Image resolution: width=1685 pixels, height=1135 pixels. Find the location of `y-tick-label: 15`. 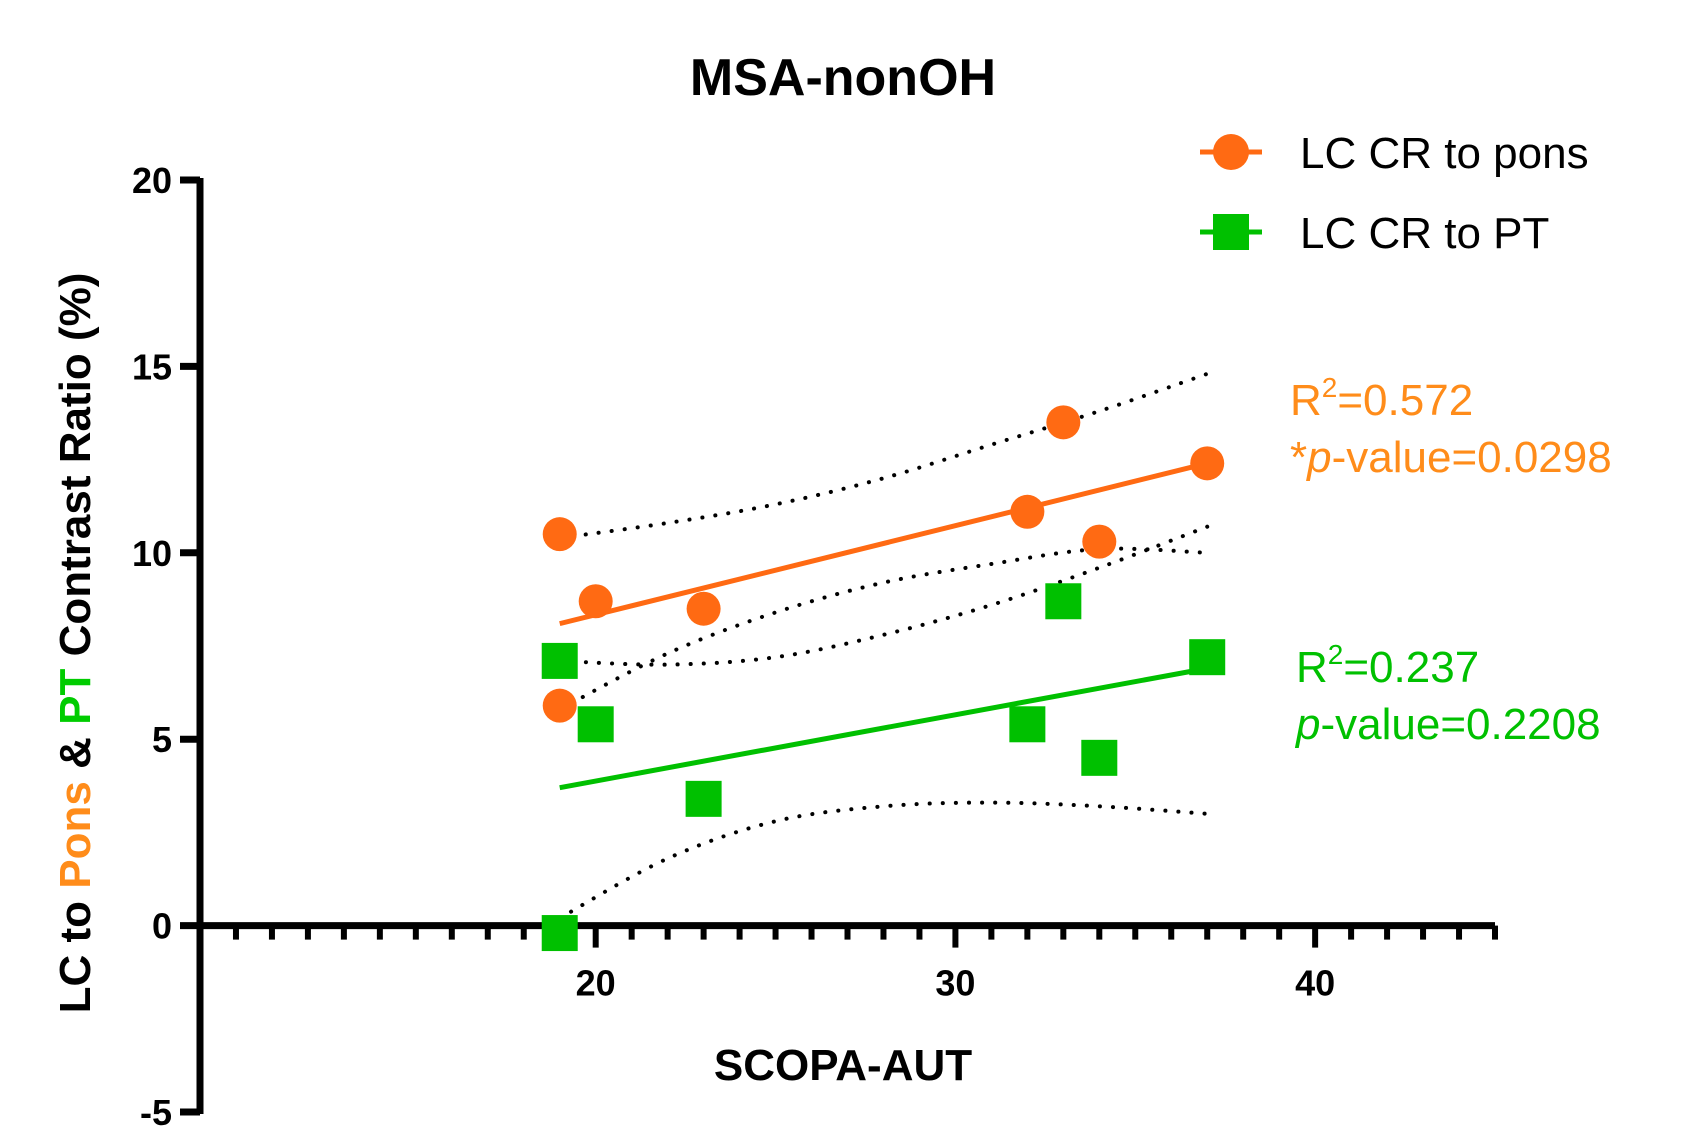

y-tick-label: 15 is located at coordinates (152, 366).